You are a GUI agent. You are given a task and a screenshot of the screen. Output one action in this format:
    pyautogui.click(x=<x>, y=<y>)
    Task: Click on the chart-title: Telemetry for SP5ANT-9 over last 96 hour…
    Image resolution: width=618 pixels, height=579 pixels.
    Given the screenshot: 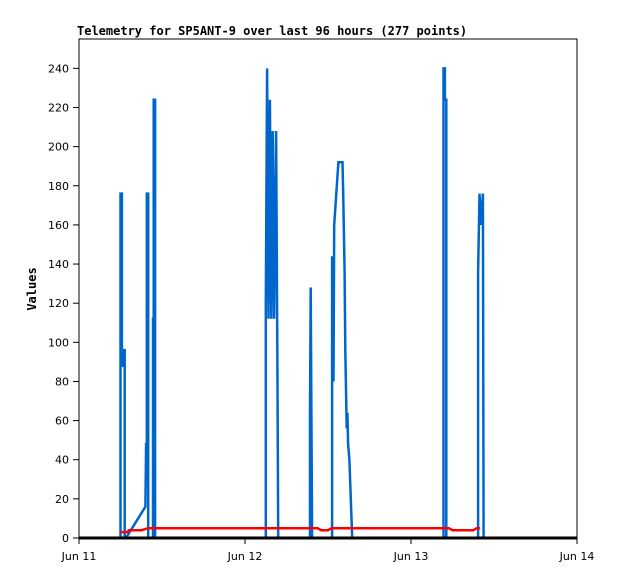 What is the action you would take?
    pyautogui.click(x=272, y=31)
    